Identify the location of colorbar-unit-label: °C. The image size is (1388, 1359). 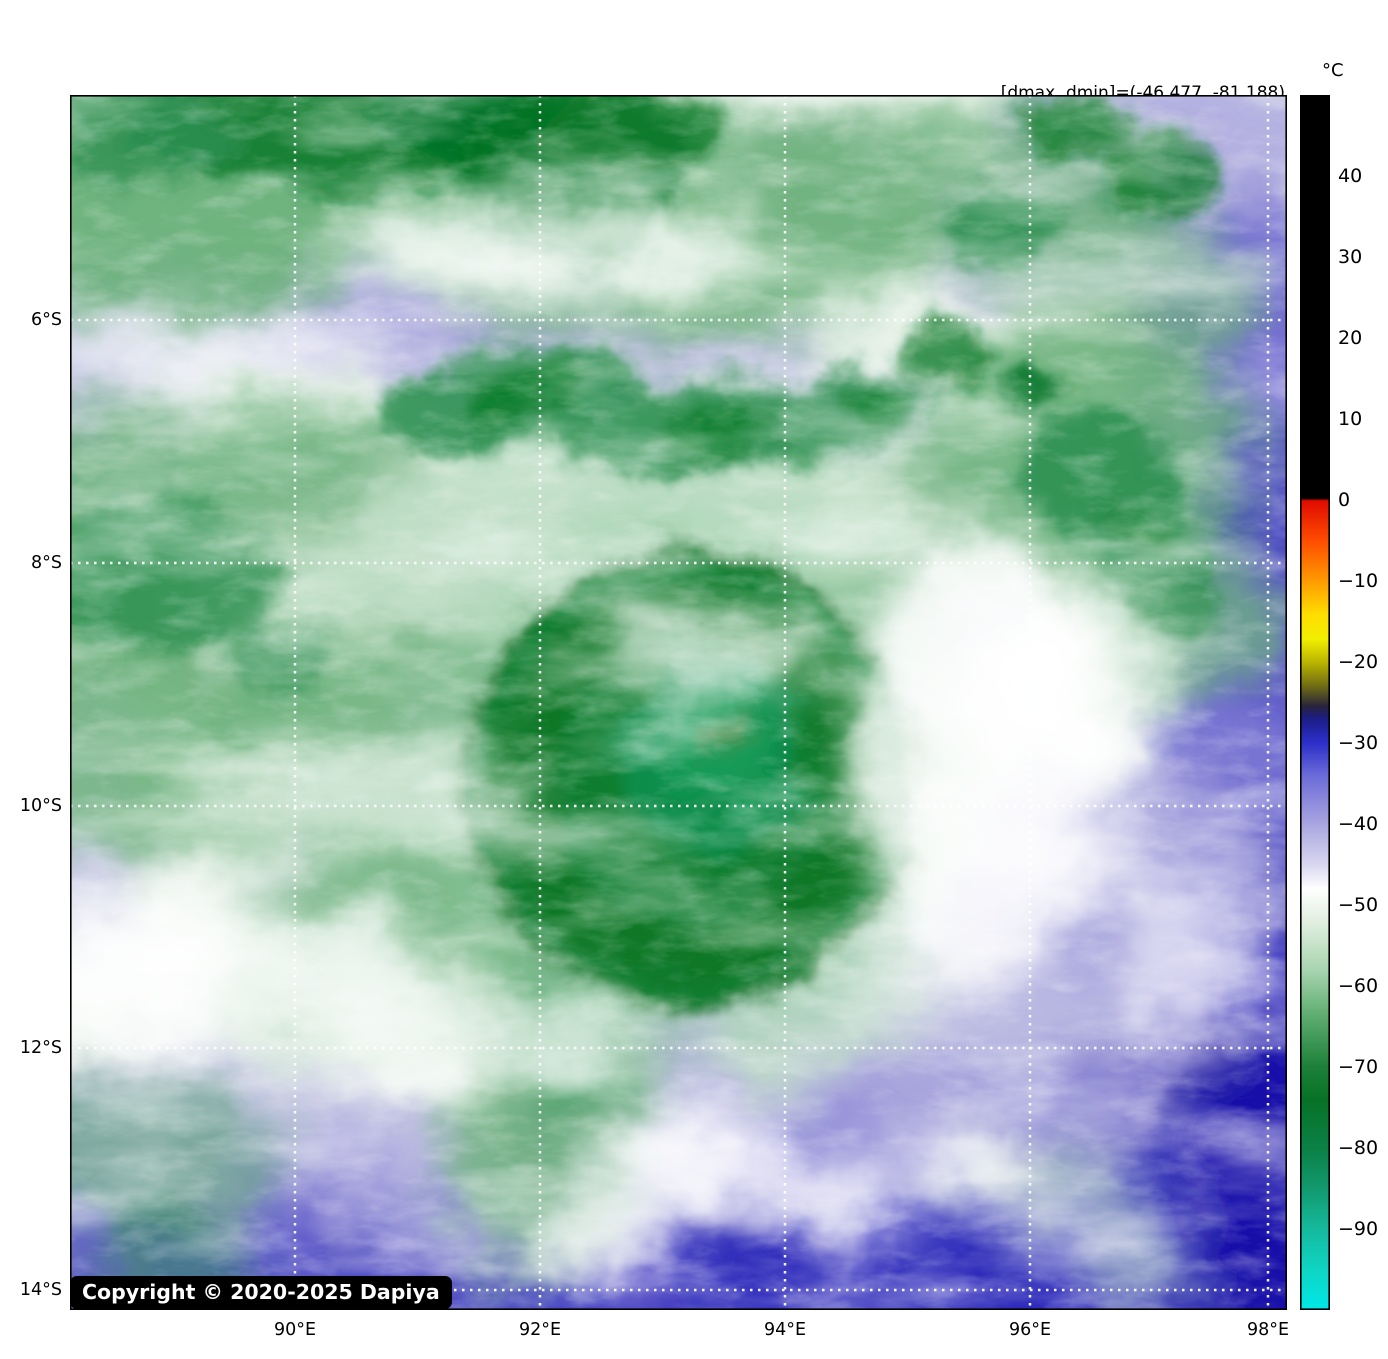
(1333, 70).